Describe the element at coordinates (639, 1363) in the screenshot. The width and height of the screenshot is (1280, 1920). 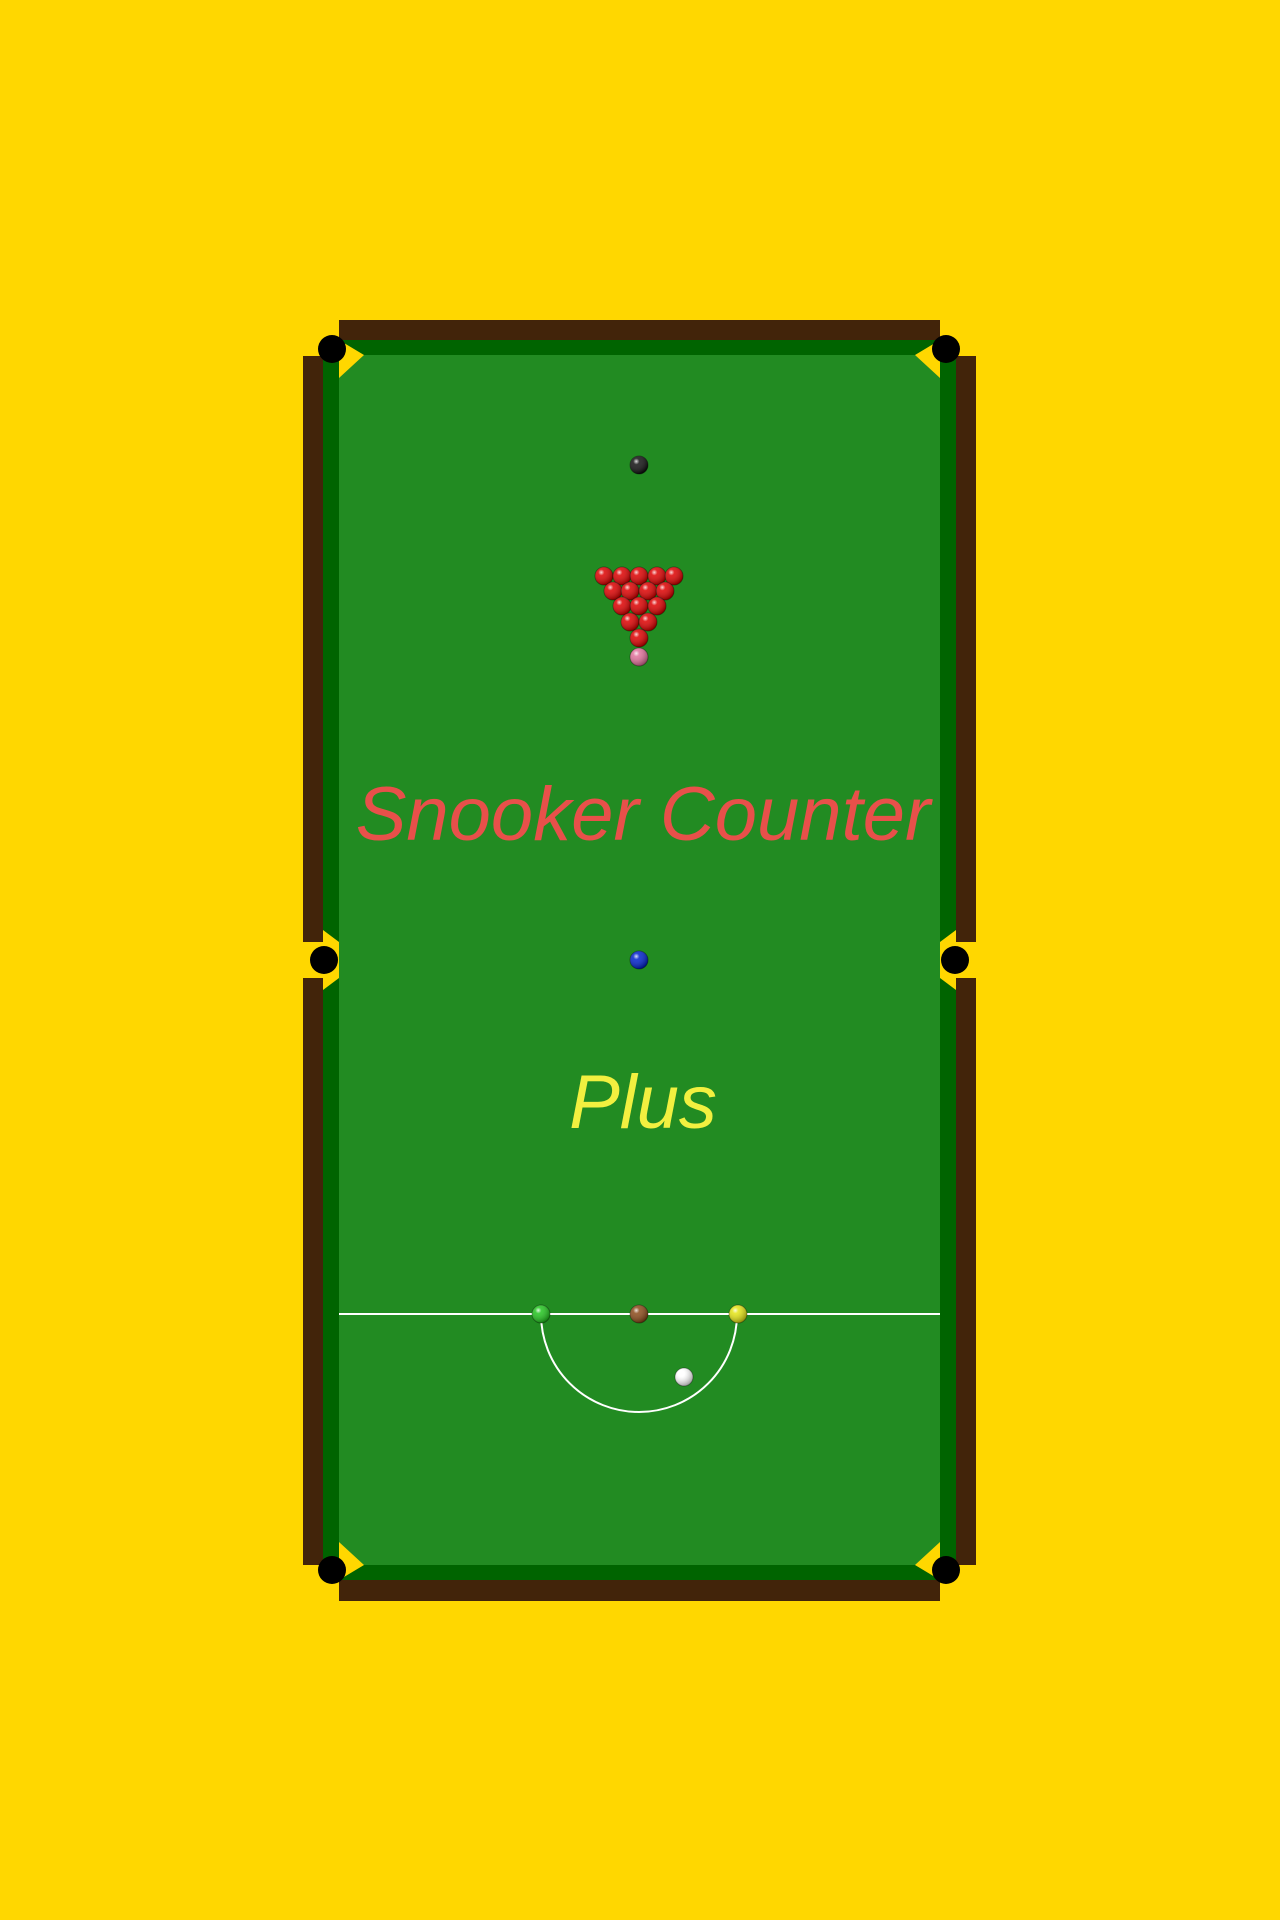
I see `baulk-d` at that location.